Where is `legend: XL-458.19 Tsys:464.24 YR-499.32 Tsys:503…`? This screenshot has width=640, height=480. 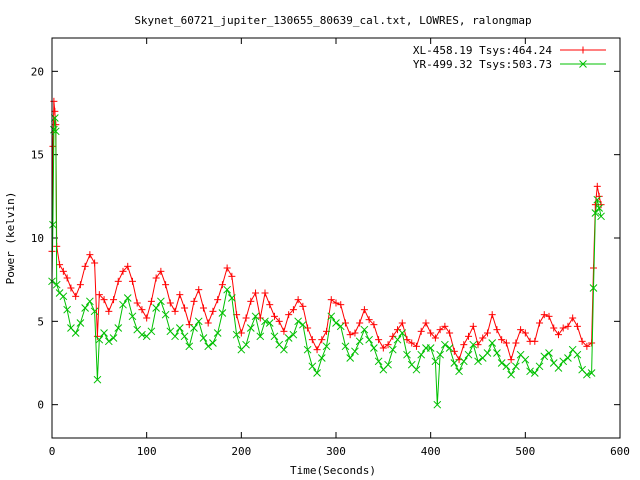 legend: XL-458.19 Tsys:464.24 YR-499.32 Tsys:503… is located at coordinates (509, 57).